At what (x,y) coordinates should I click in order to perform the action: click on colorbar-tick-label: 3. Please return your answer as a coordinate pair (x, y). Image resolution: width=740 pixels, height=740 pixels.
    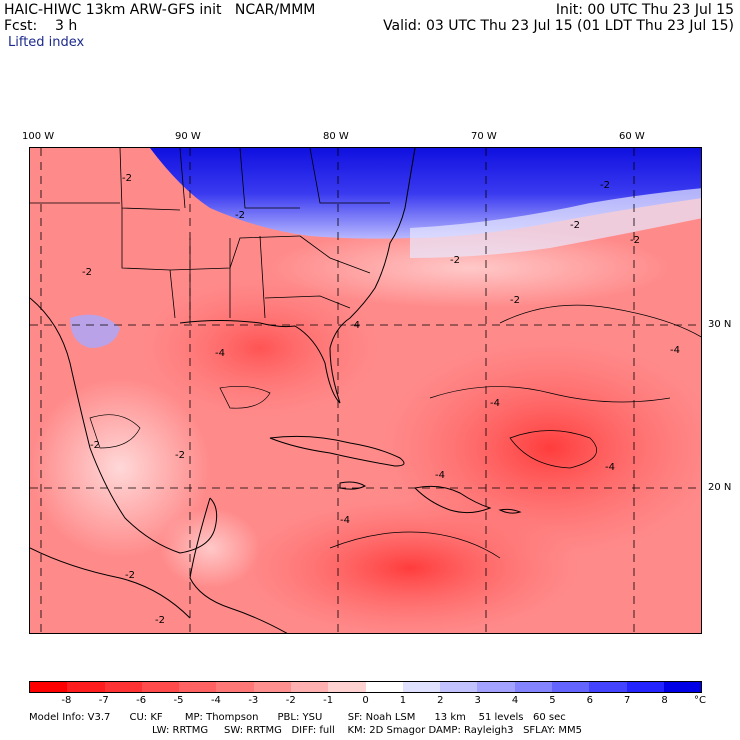
    Looking at the image, I should click on (477, 700).